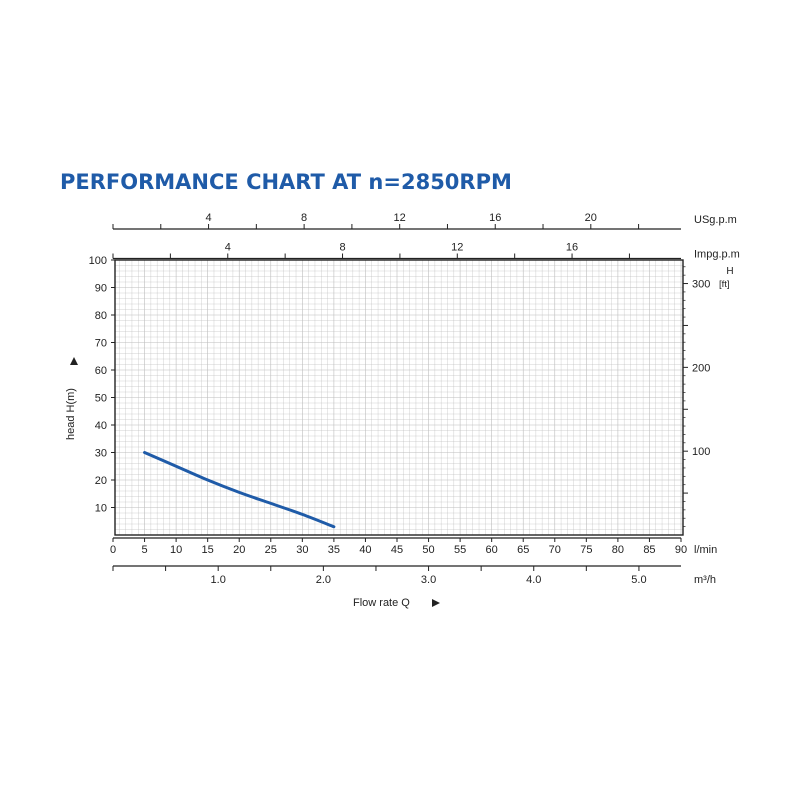 The image size is (800, 800). Describe the element at coordinates (591, 218) in the screenshot. I see `top-axis-tick-label: 20` at that location.